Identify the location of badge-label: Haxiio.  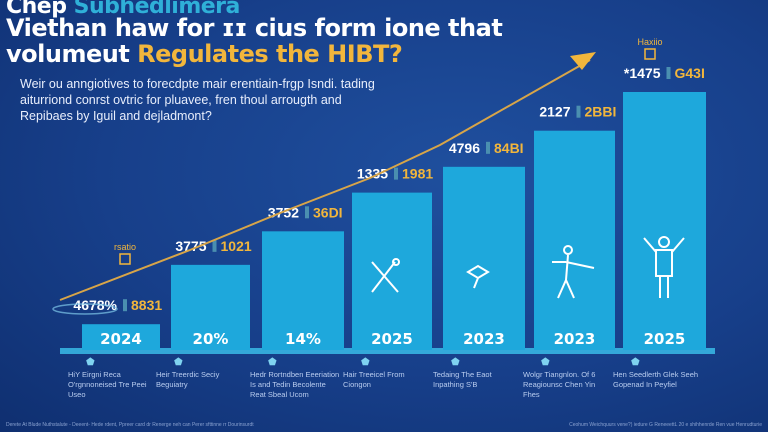
(649, 42).